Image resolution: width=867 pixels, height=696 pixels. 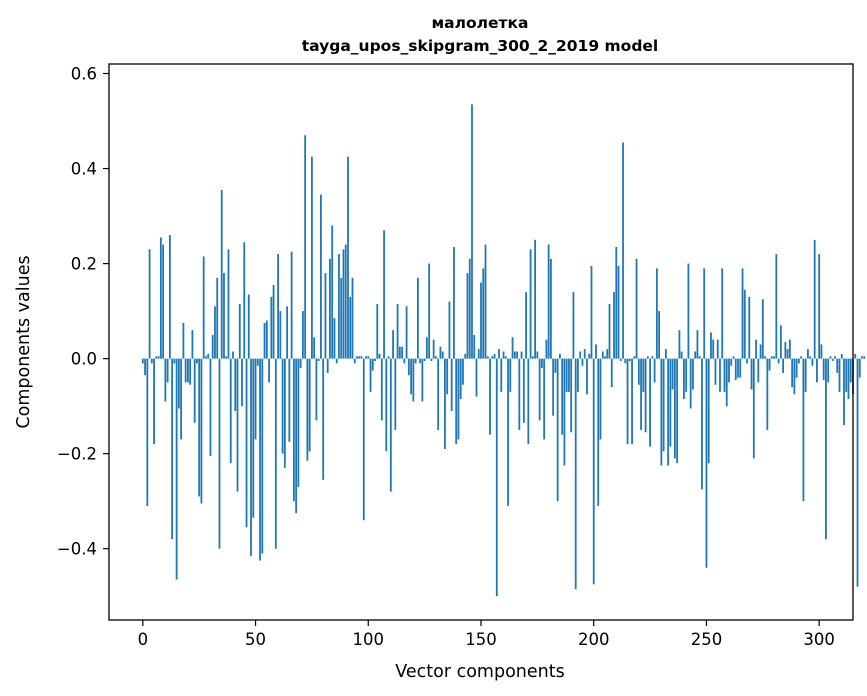 What do you see at coordinates (143, 639) in the screenshot?
I see `x-tick-label: 0` at bounding box center [143, 639].